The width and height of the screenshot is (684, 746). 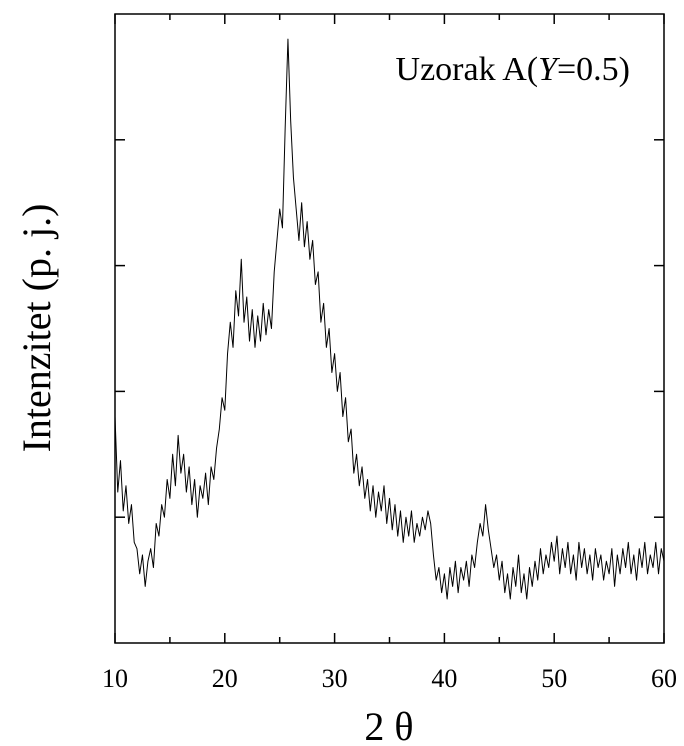 What do you see at coordinates (593, 69) in the screenshot?
I see `title-text: =0.5)` at bounding box center [593, 69].